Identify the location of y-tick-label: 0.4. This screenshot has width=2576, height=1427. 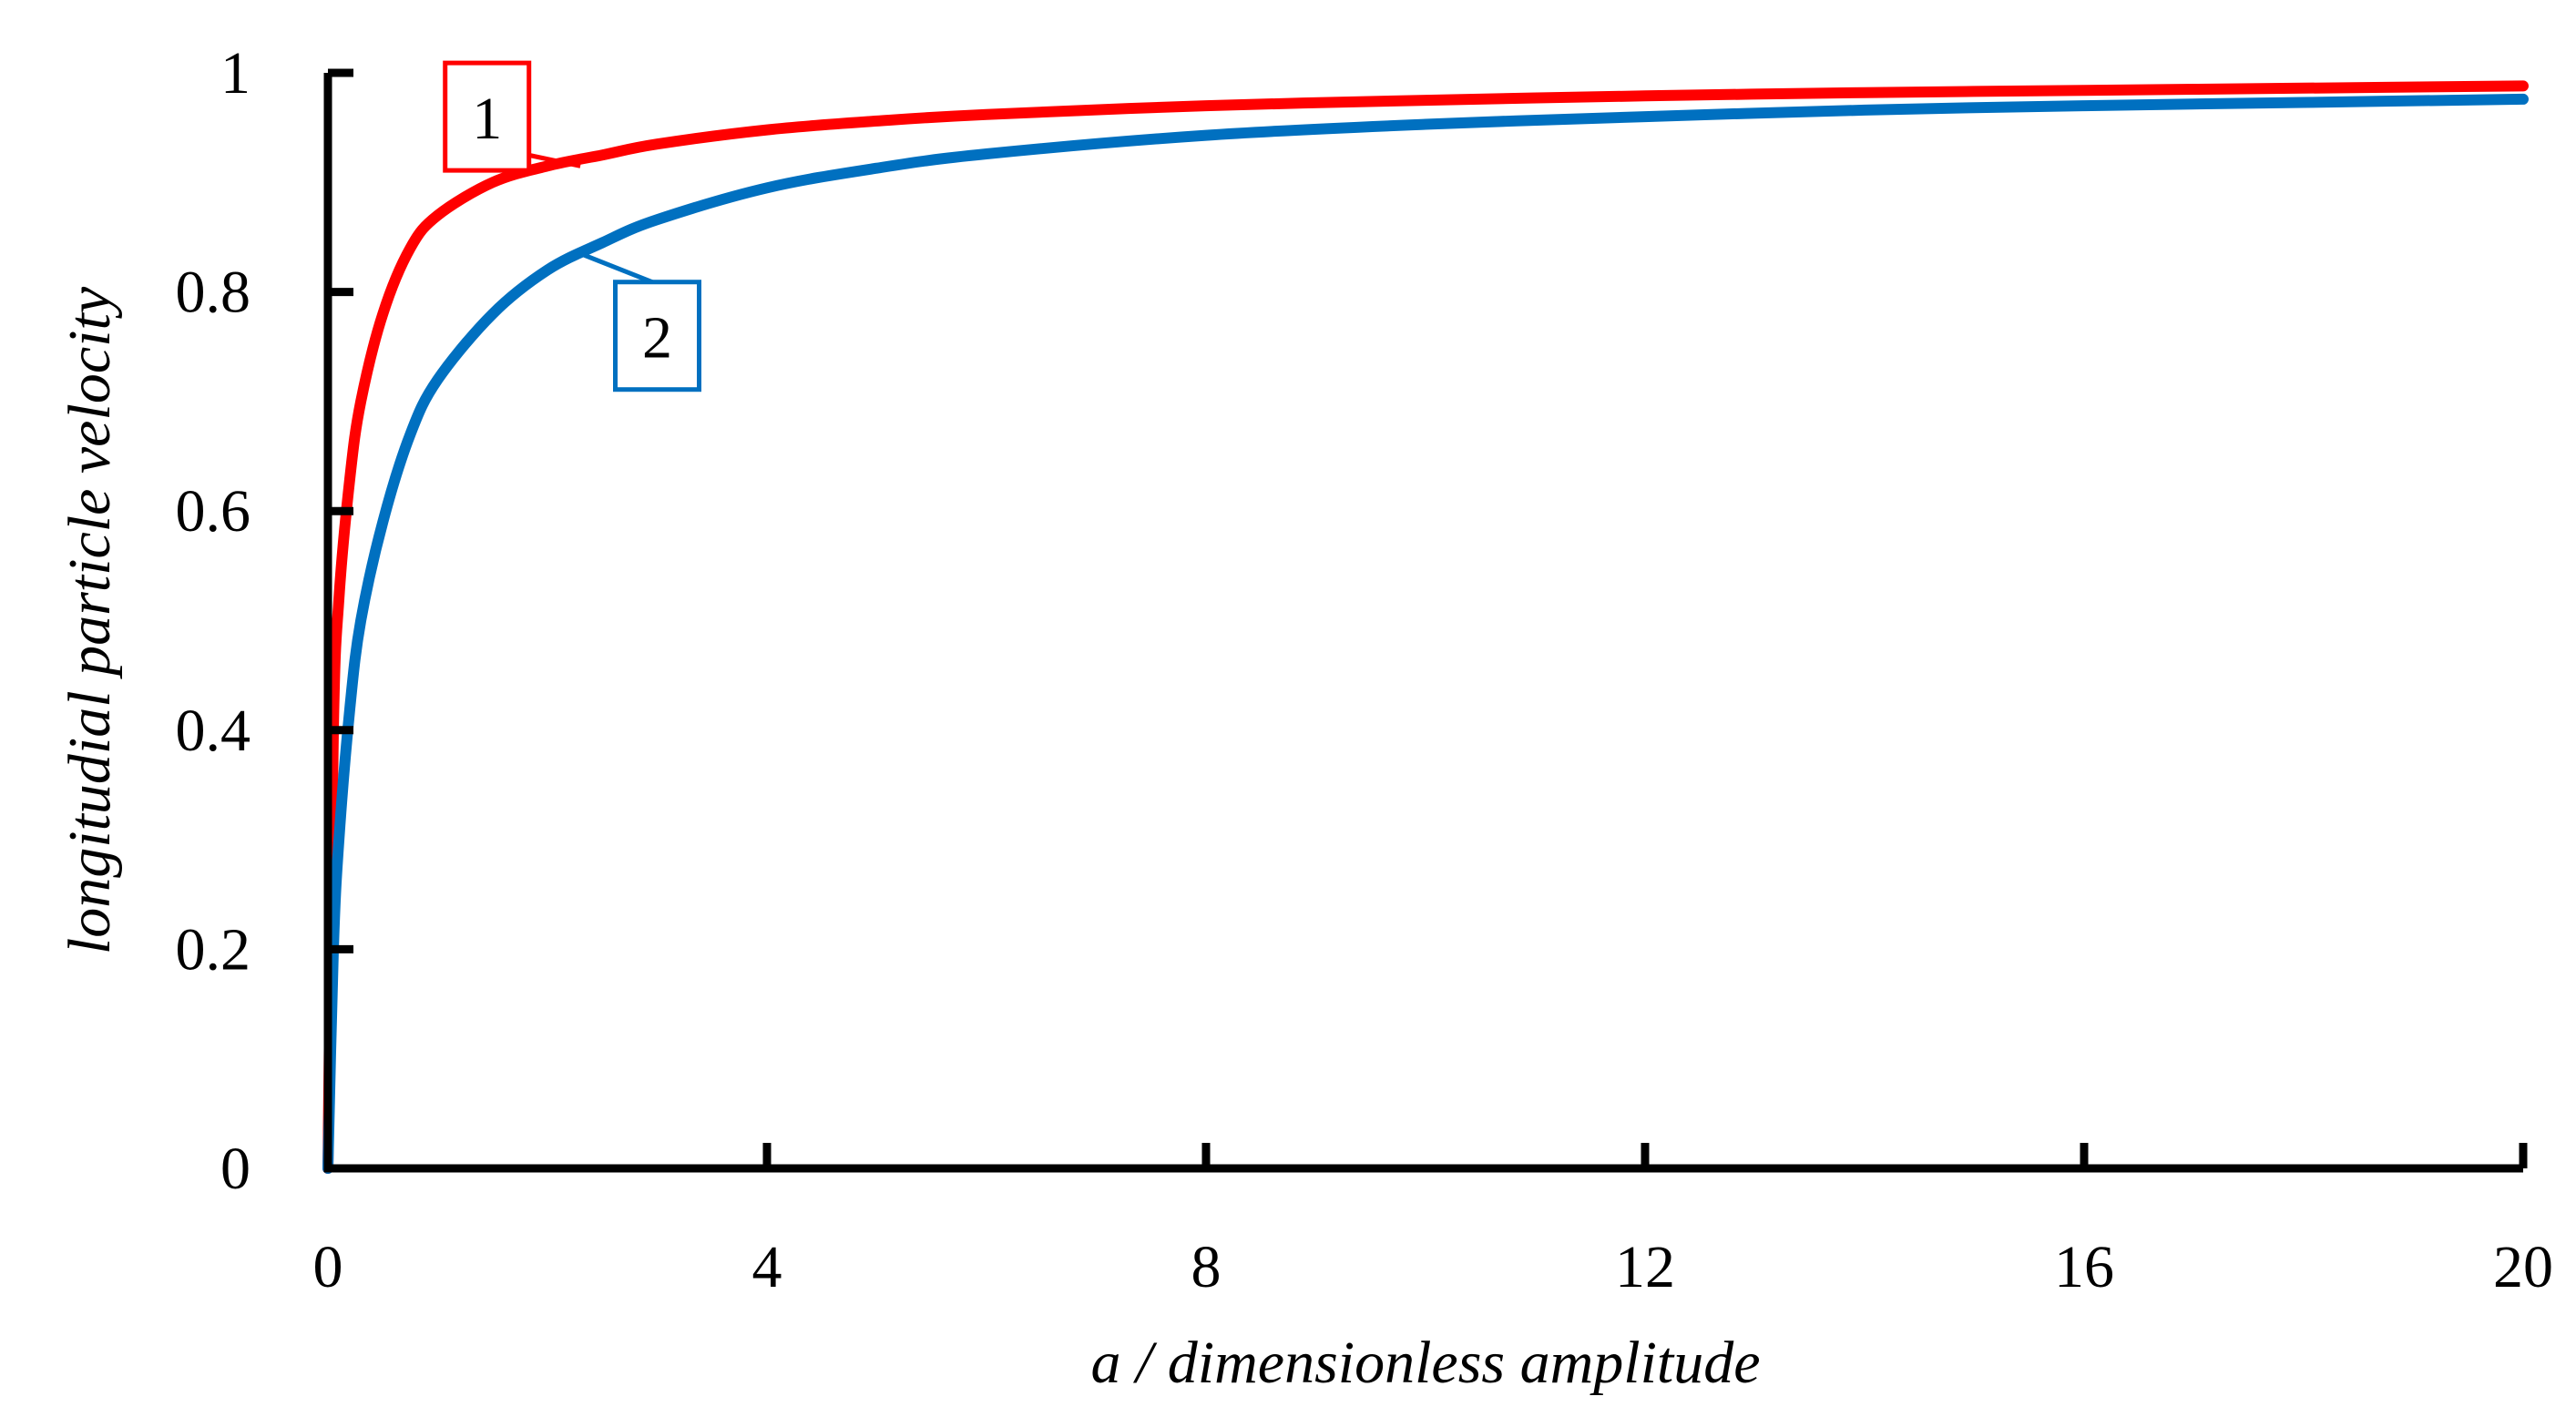
(213, 731).